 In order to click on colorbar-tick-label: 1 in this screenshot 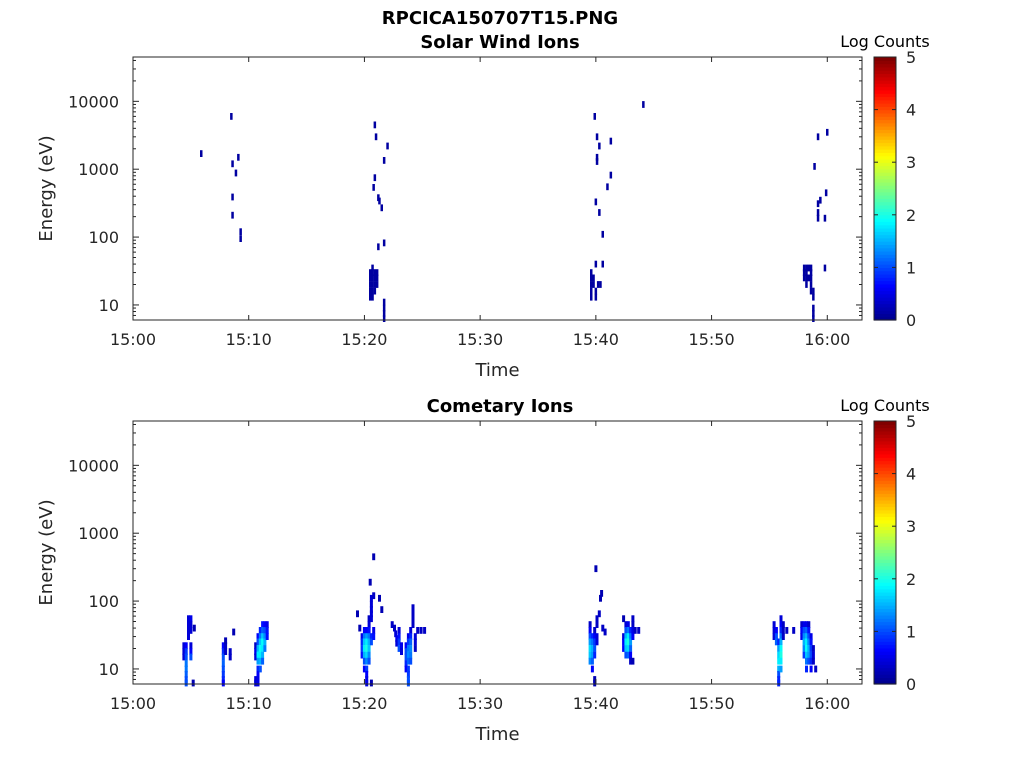, I will do `click(911, 267)`.